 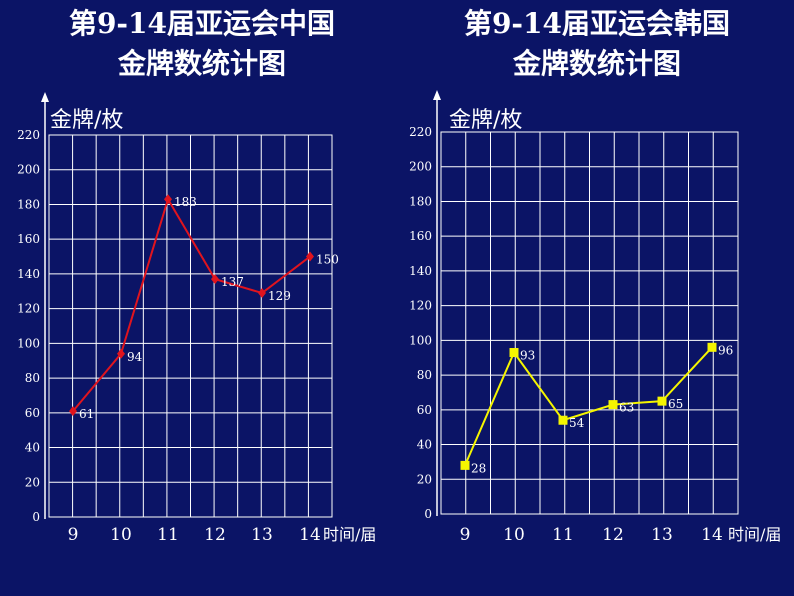 I want to click on china-x-tick-label: 14, so click(x=310, y=535).